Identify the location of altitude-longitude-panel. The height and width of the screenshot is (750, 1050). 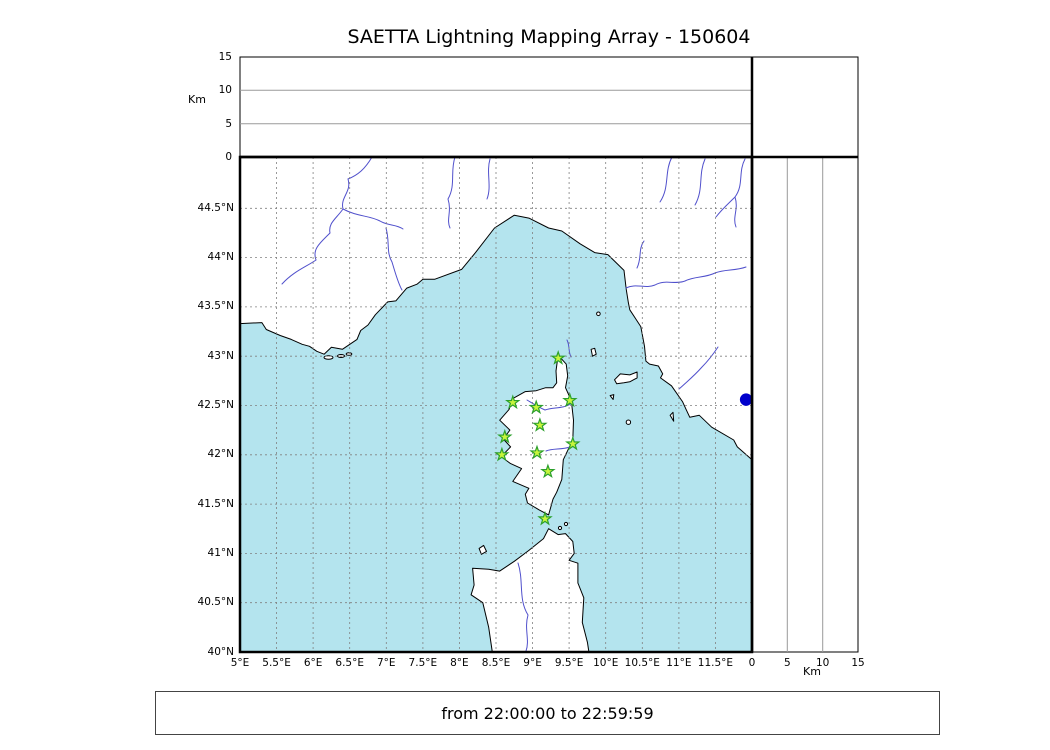
(496, 107).